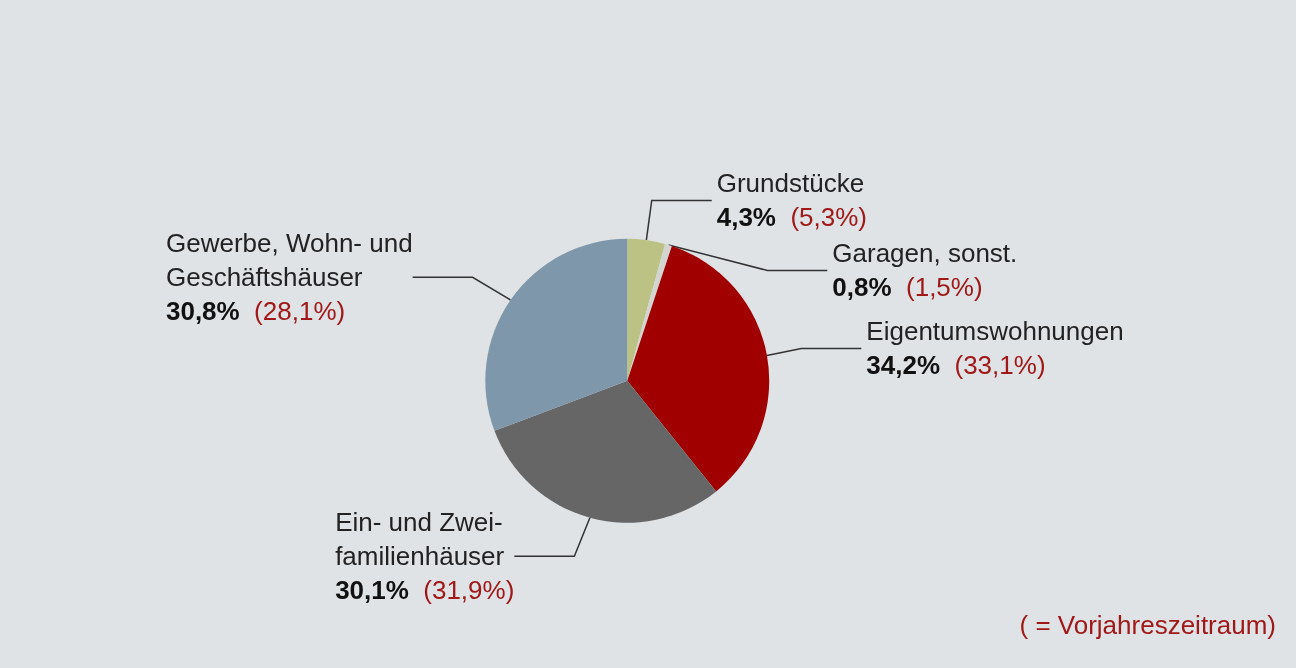 The image size is (1296, 668). What do you see at coordinates (425, 590) in the screenshot?
I see `data-label: 30,1% (31,9%)` at bounding box center [425, 590].